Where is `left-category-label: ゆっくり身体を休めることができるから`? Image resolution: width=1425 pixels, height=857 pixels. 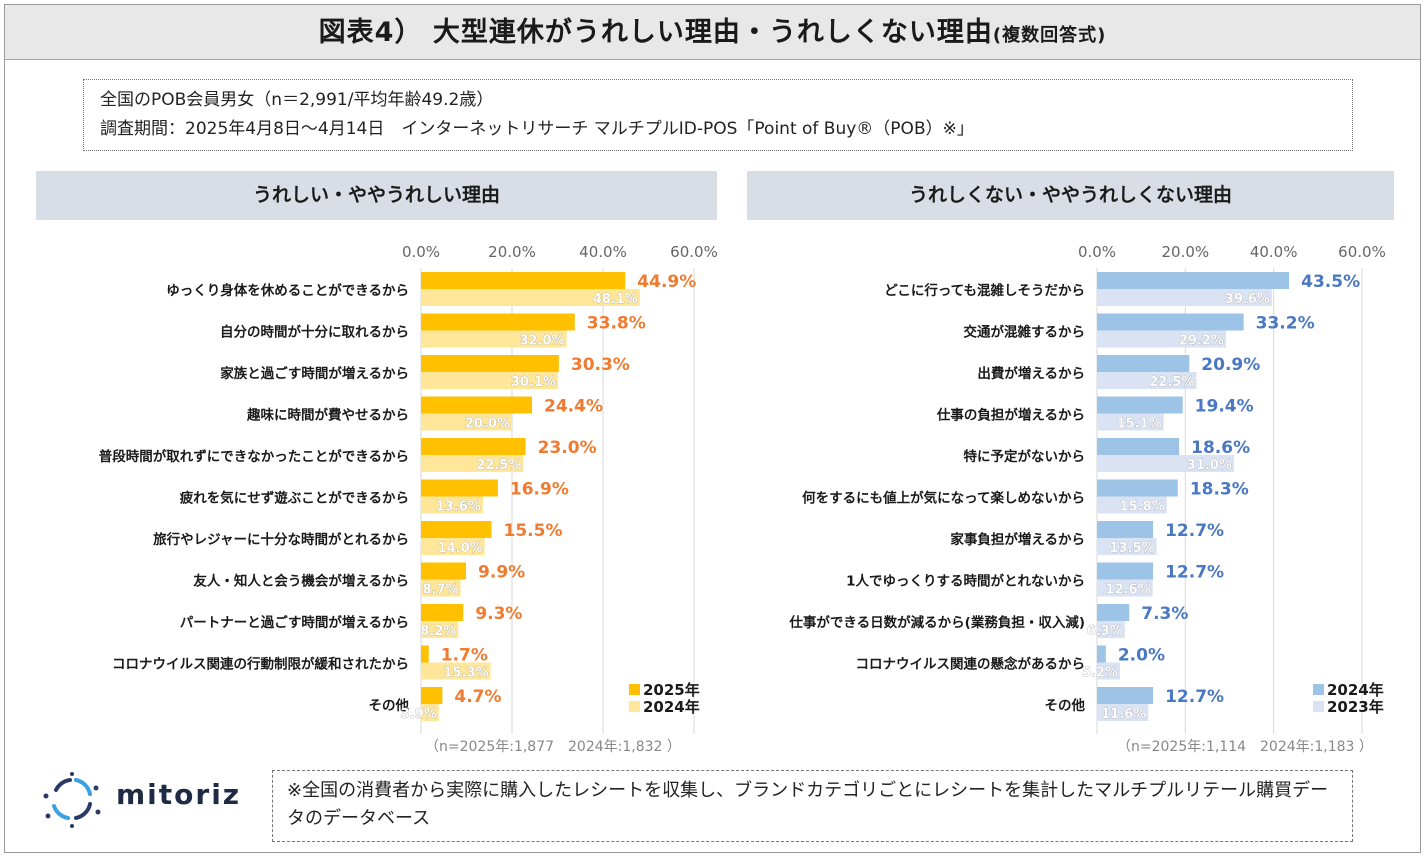 left-category-label: ゆっくり身体を休めることができるから is located at coordinates (287, 290).